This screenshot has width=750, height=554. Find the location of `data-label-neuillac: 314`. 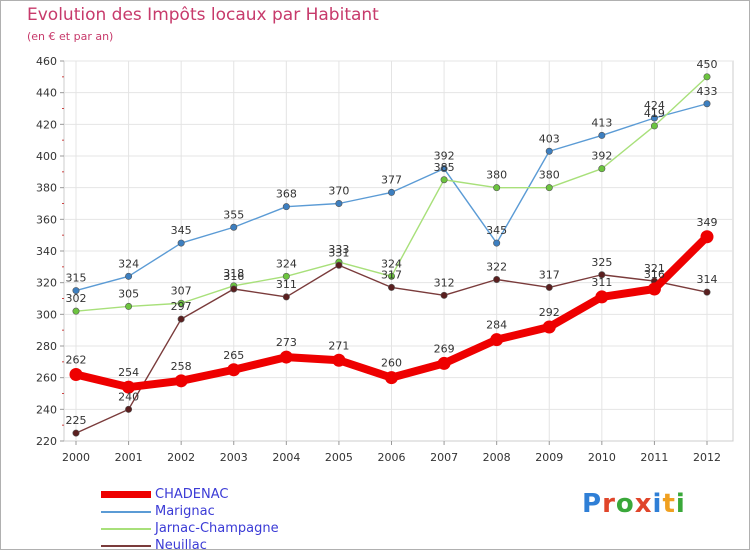

data-label-neuillac: 314 is located at coordinates (707, 279).